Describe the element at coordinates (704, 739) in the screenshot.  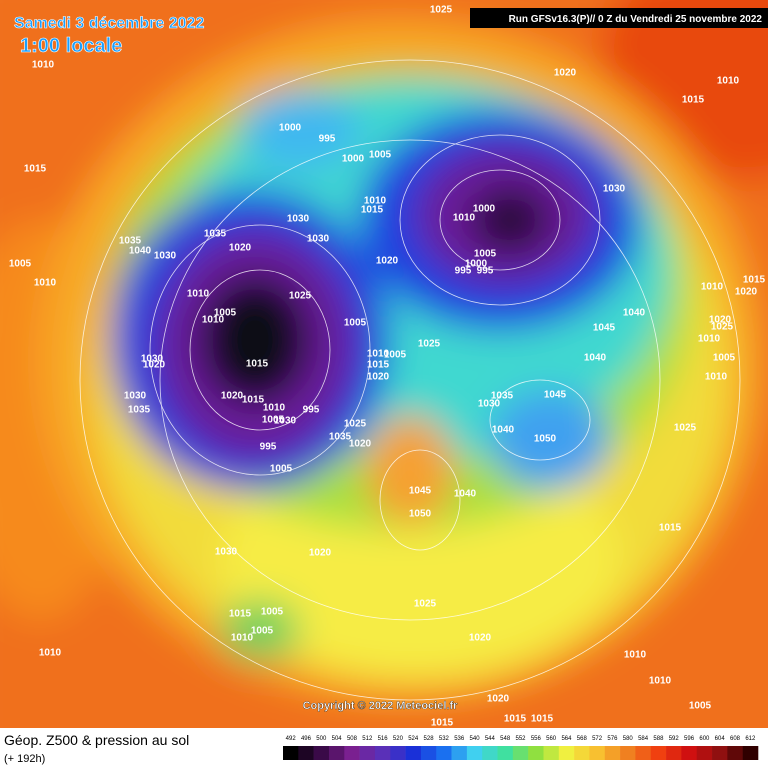
I see `legend-tick-label: 600` at that location.